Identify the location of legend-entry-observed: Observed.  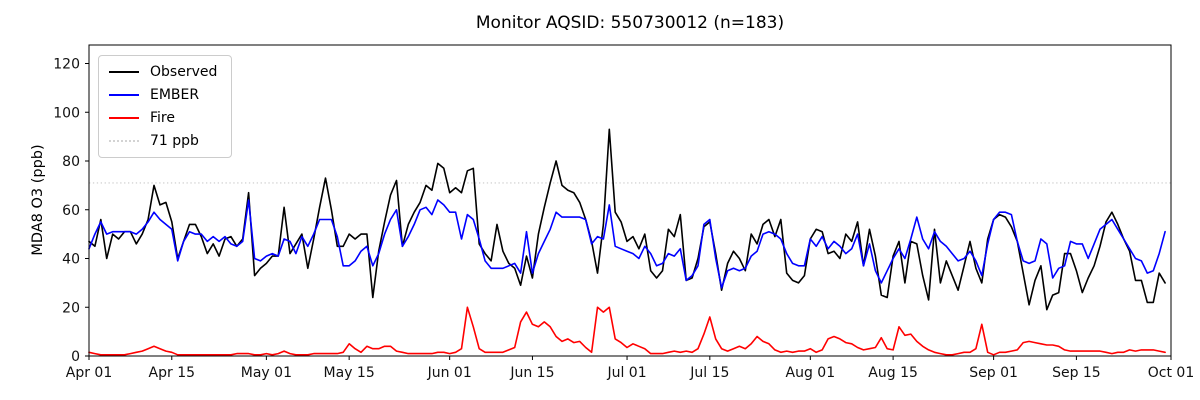
(163, 72).